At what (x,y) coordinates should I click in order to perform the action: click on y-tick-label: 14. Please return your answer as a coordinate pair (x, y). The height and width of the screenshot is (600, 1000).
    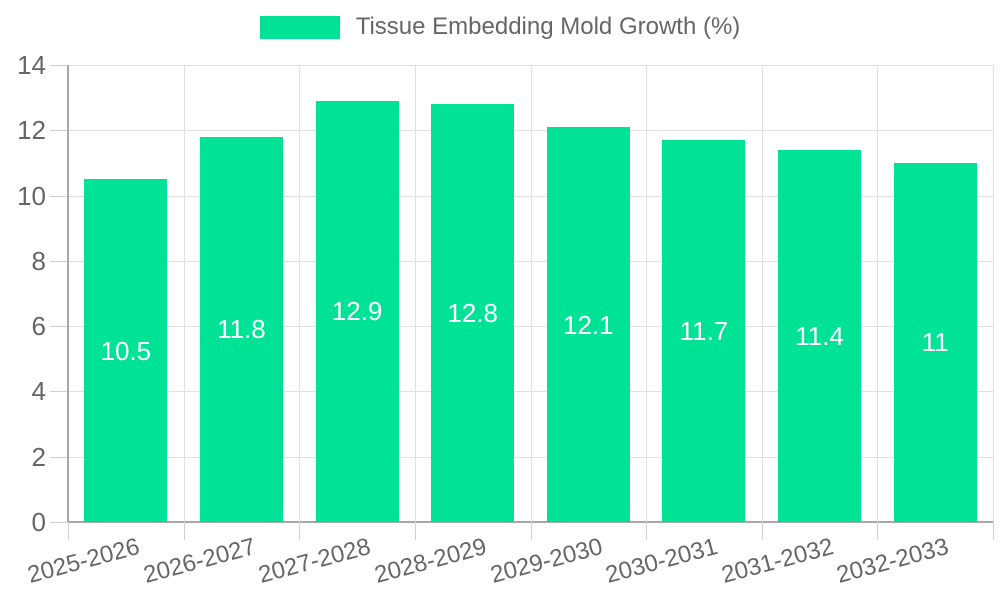
    Looking at the image, I should click on (31, 65).